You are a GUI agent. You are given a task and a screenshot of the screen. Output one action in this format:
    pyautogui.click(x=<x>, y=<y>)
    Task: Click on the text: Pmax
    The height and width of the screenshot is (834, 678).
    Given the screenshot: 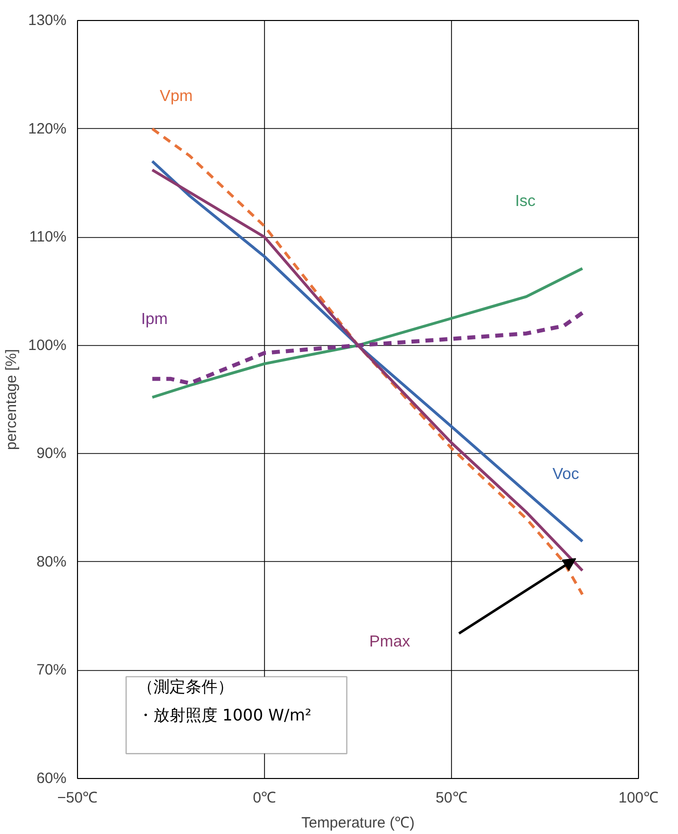 What is the action you would take?
    pyautogui.click(x=389, y=642)
    